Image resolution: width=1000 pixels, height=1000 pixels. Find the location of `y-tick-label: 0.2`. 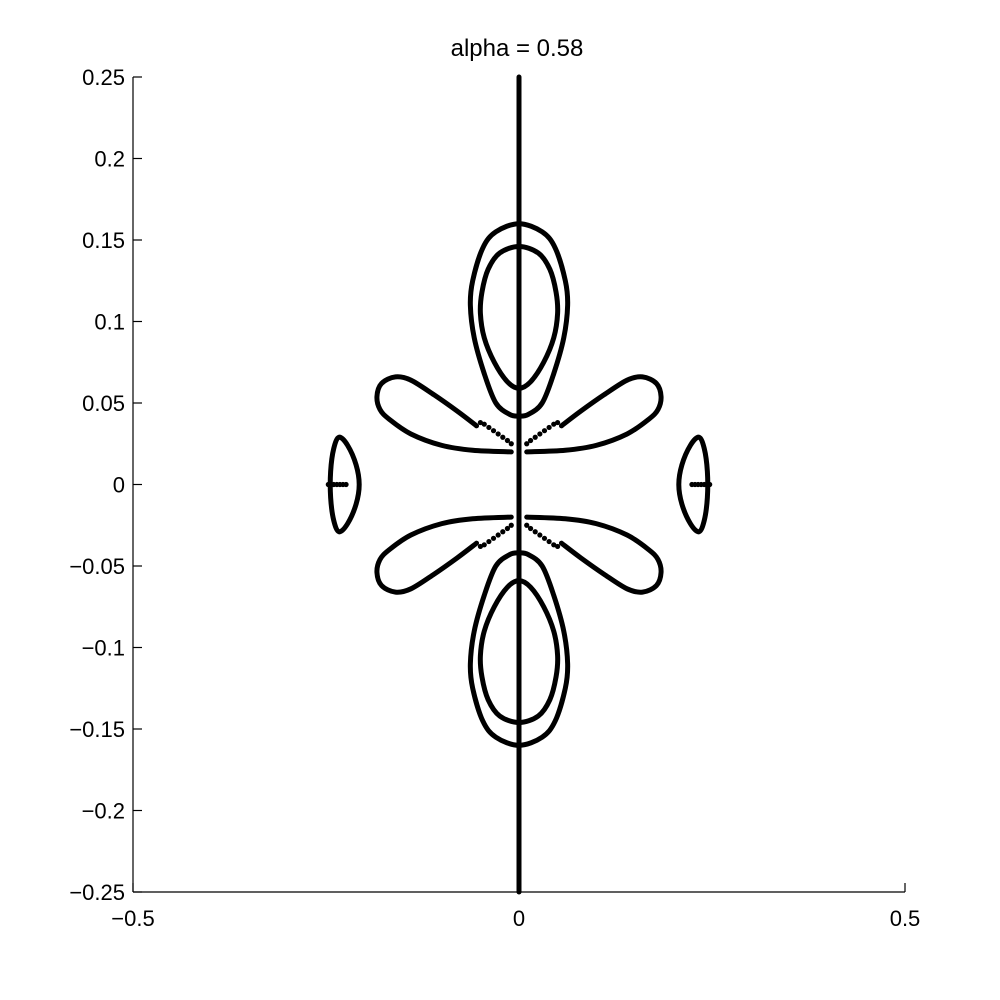

y-tick-label: 0.2 is located at coordinates (109, 159).